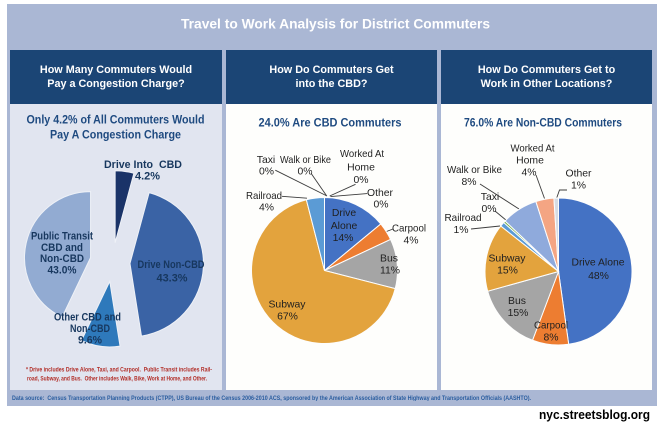  Describe the element at coordinates (62, 237) in the screenshot. I see `svg-text: Public Transit` at that location.